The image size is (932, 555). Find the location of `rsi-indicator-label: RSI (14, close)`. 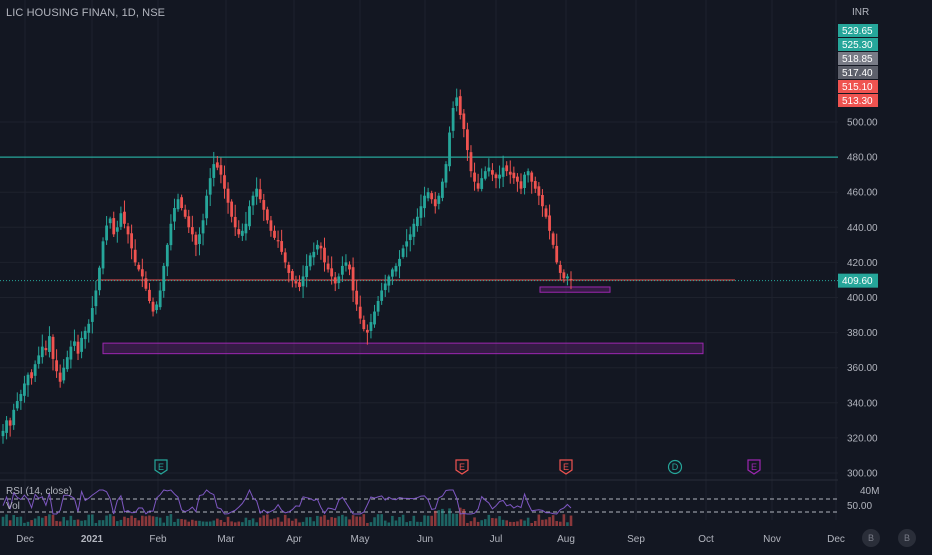

rsi-indicator-label: RSI (14, close) is located at coordinates (39, 491).